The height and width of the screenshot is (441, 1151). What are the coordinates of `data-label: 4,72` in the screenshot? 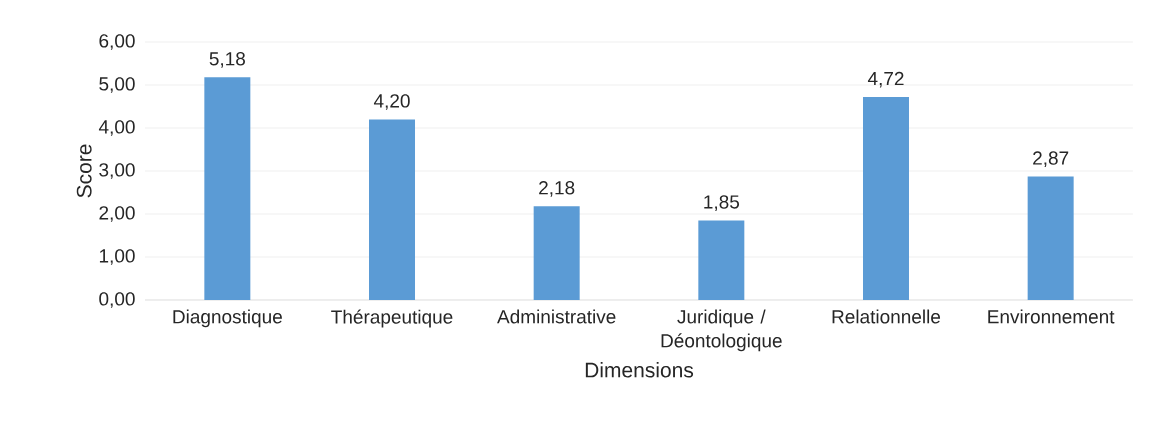 It's located at (885, 79).